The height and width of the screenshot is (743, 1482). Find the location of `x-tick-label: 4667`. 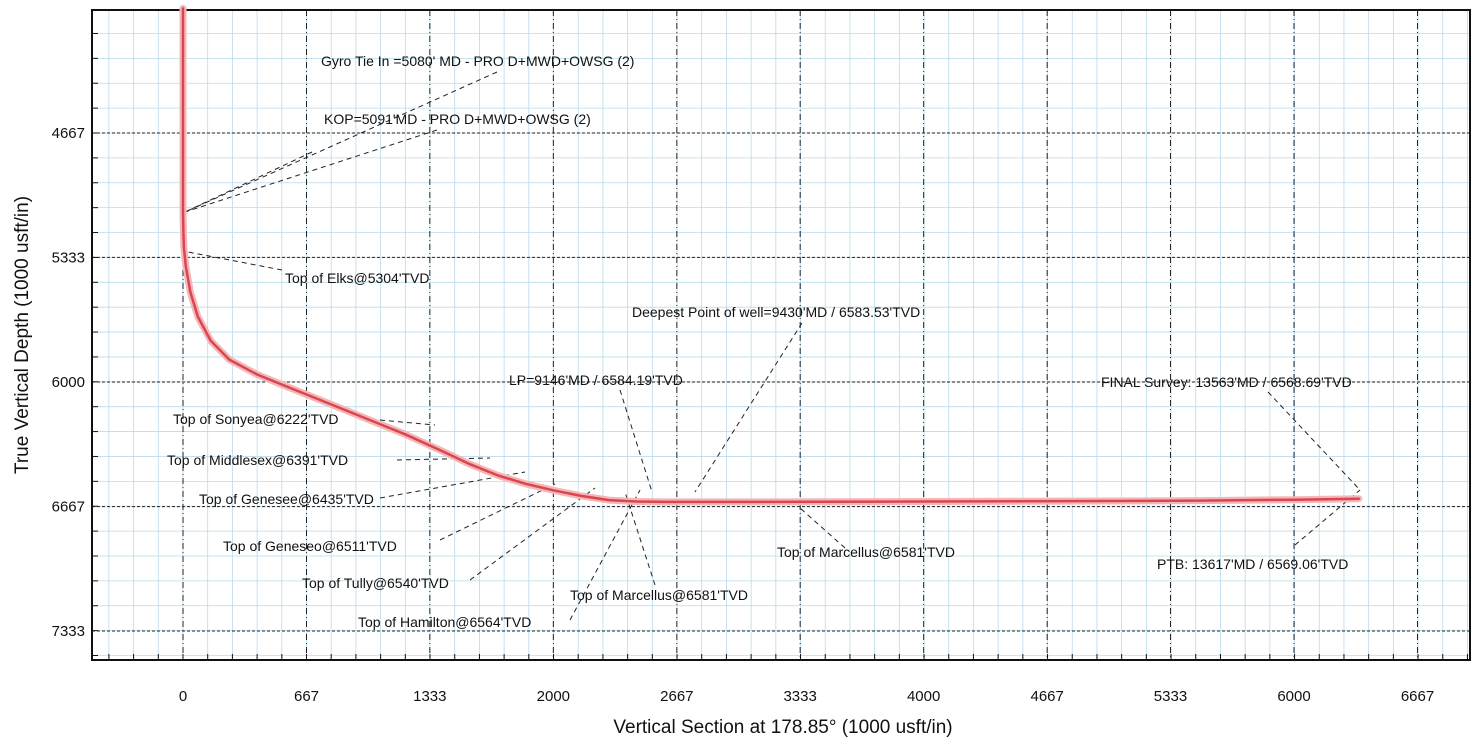

x-tick-label: 4667 is located at coordinates (1046, 696).